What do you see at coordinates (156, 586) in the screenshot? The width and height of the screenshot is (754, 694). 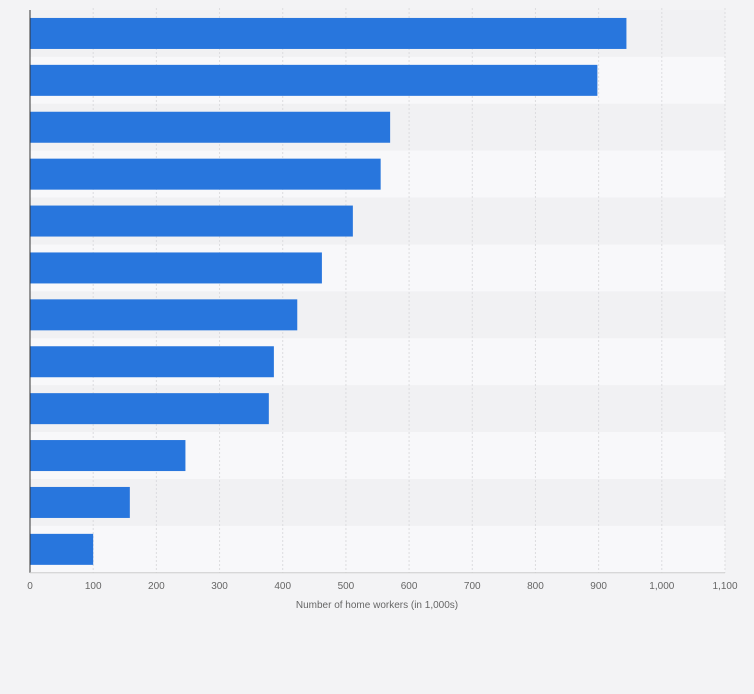 I see `x-tick-label: 200` at bounding box center [156, 586].